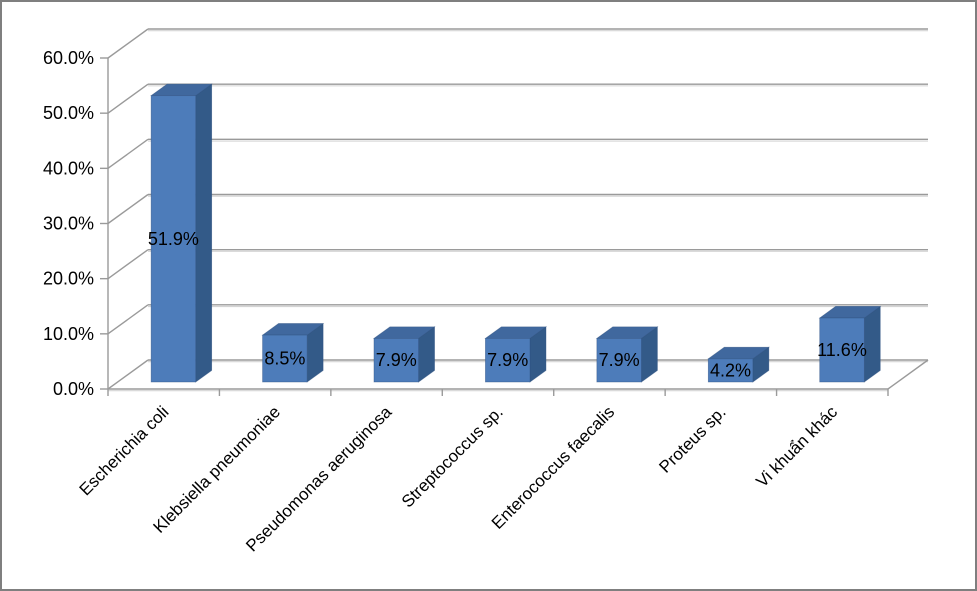 This screenshot has height=591, width=977. I want to click on bar-data-label: 51.9%, so click(173, 239).